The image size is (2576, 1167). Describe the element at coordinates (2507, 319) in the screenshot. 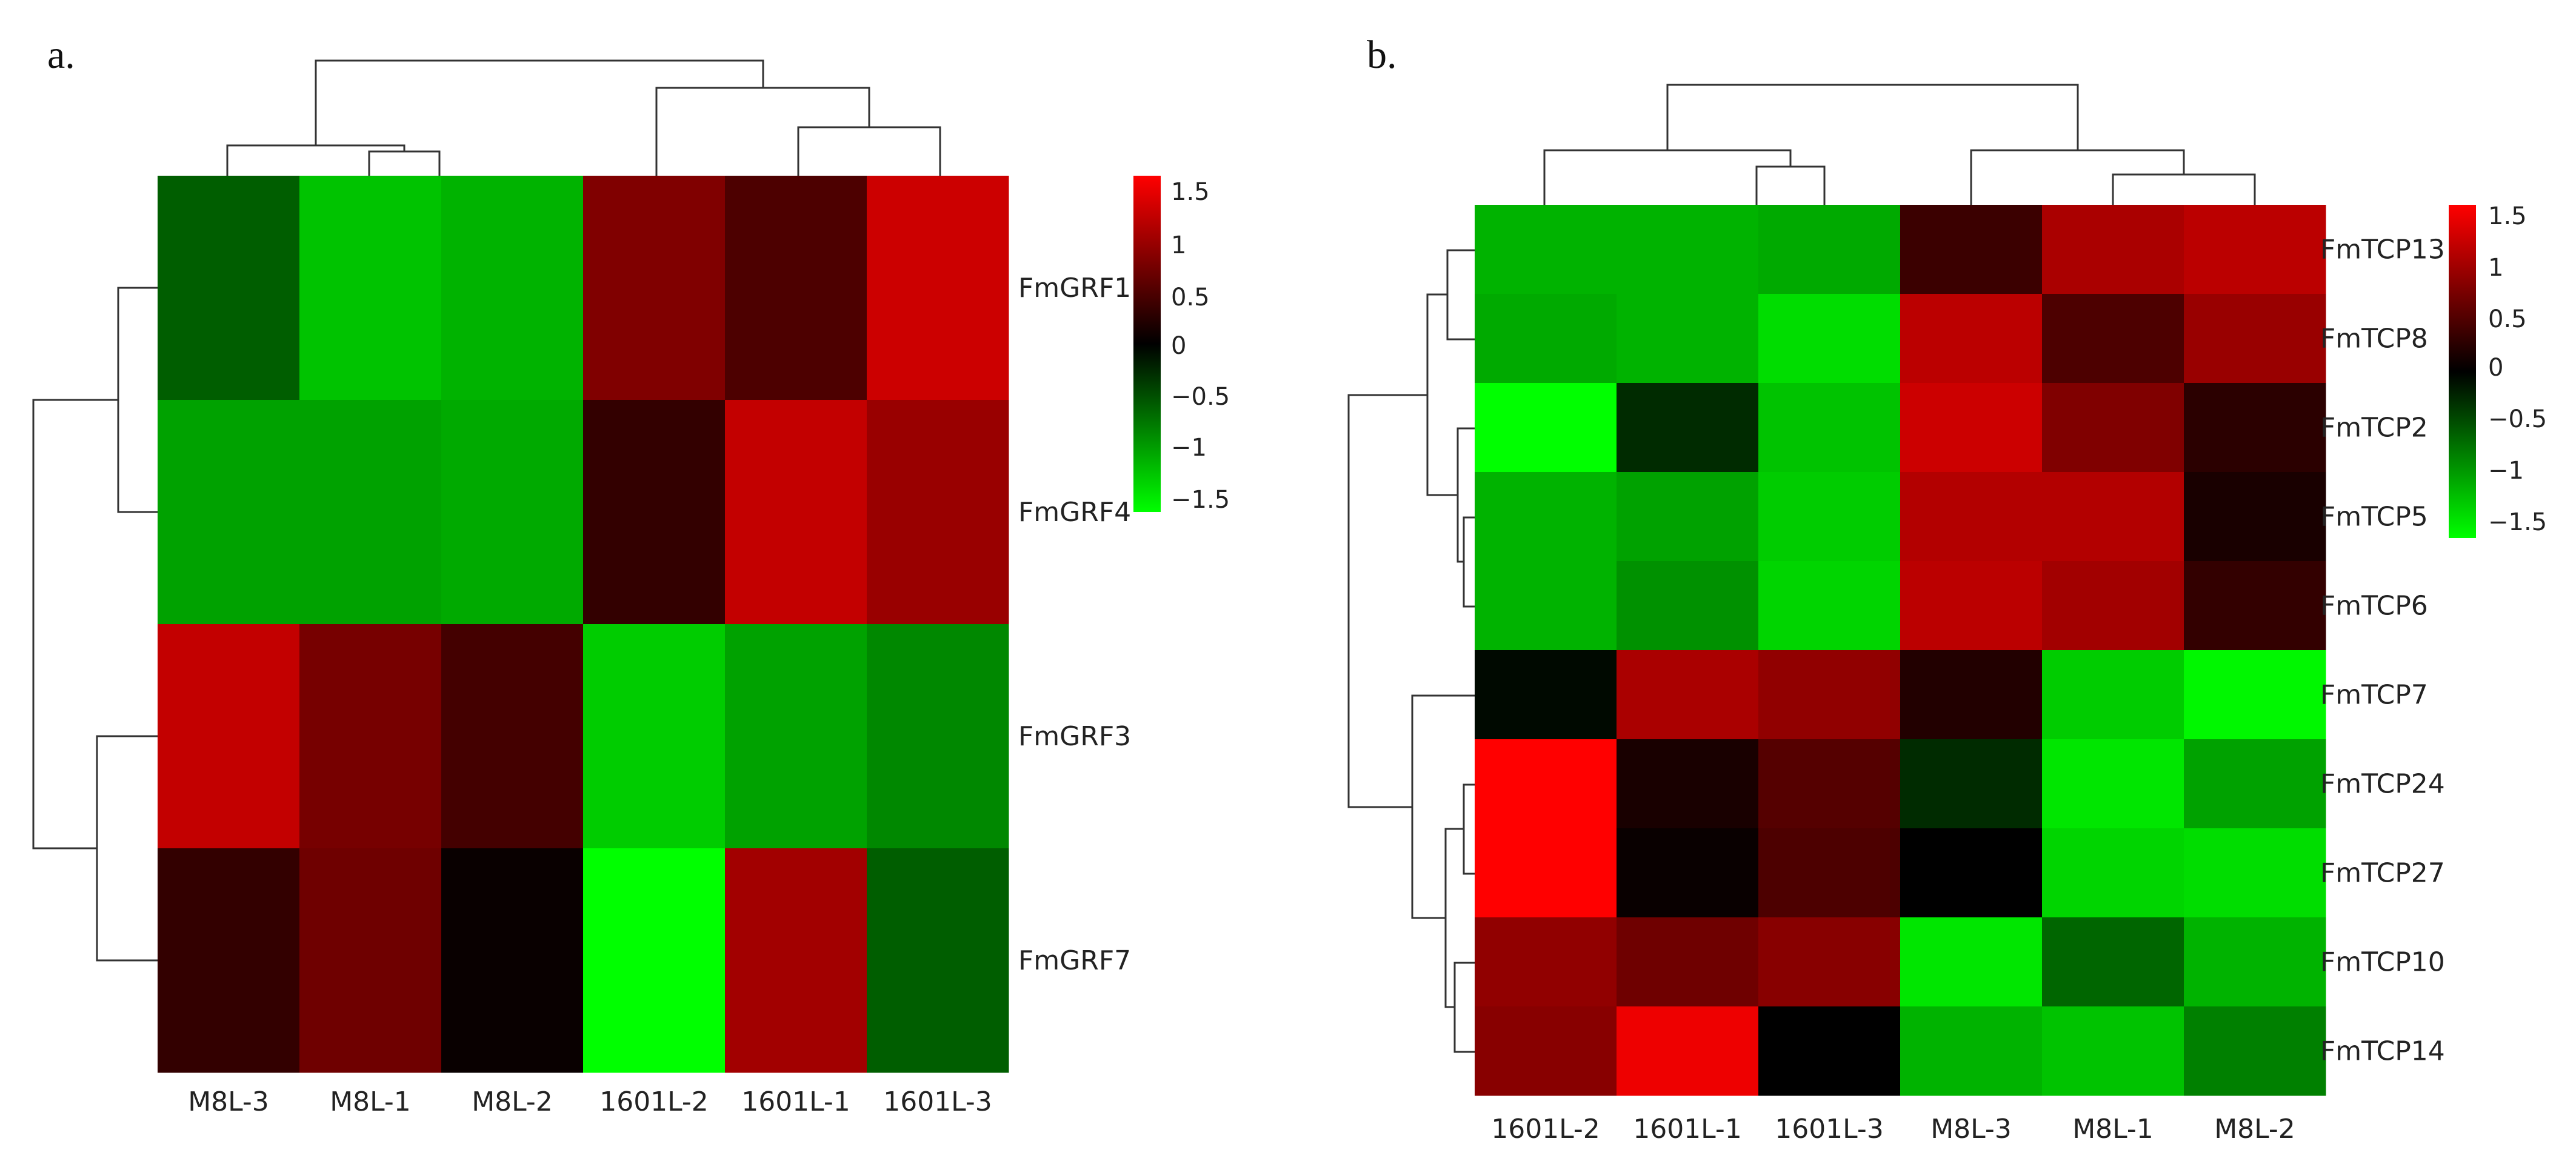

I see `panel-b-legend-tick: 0.5` at that location.